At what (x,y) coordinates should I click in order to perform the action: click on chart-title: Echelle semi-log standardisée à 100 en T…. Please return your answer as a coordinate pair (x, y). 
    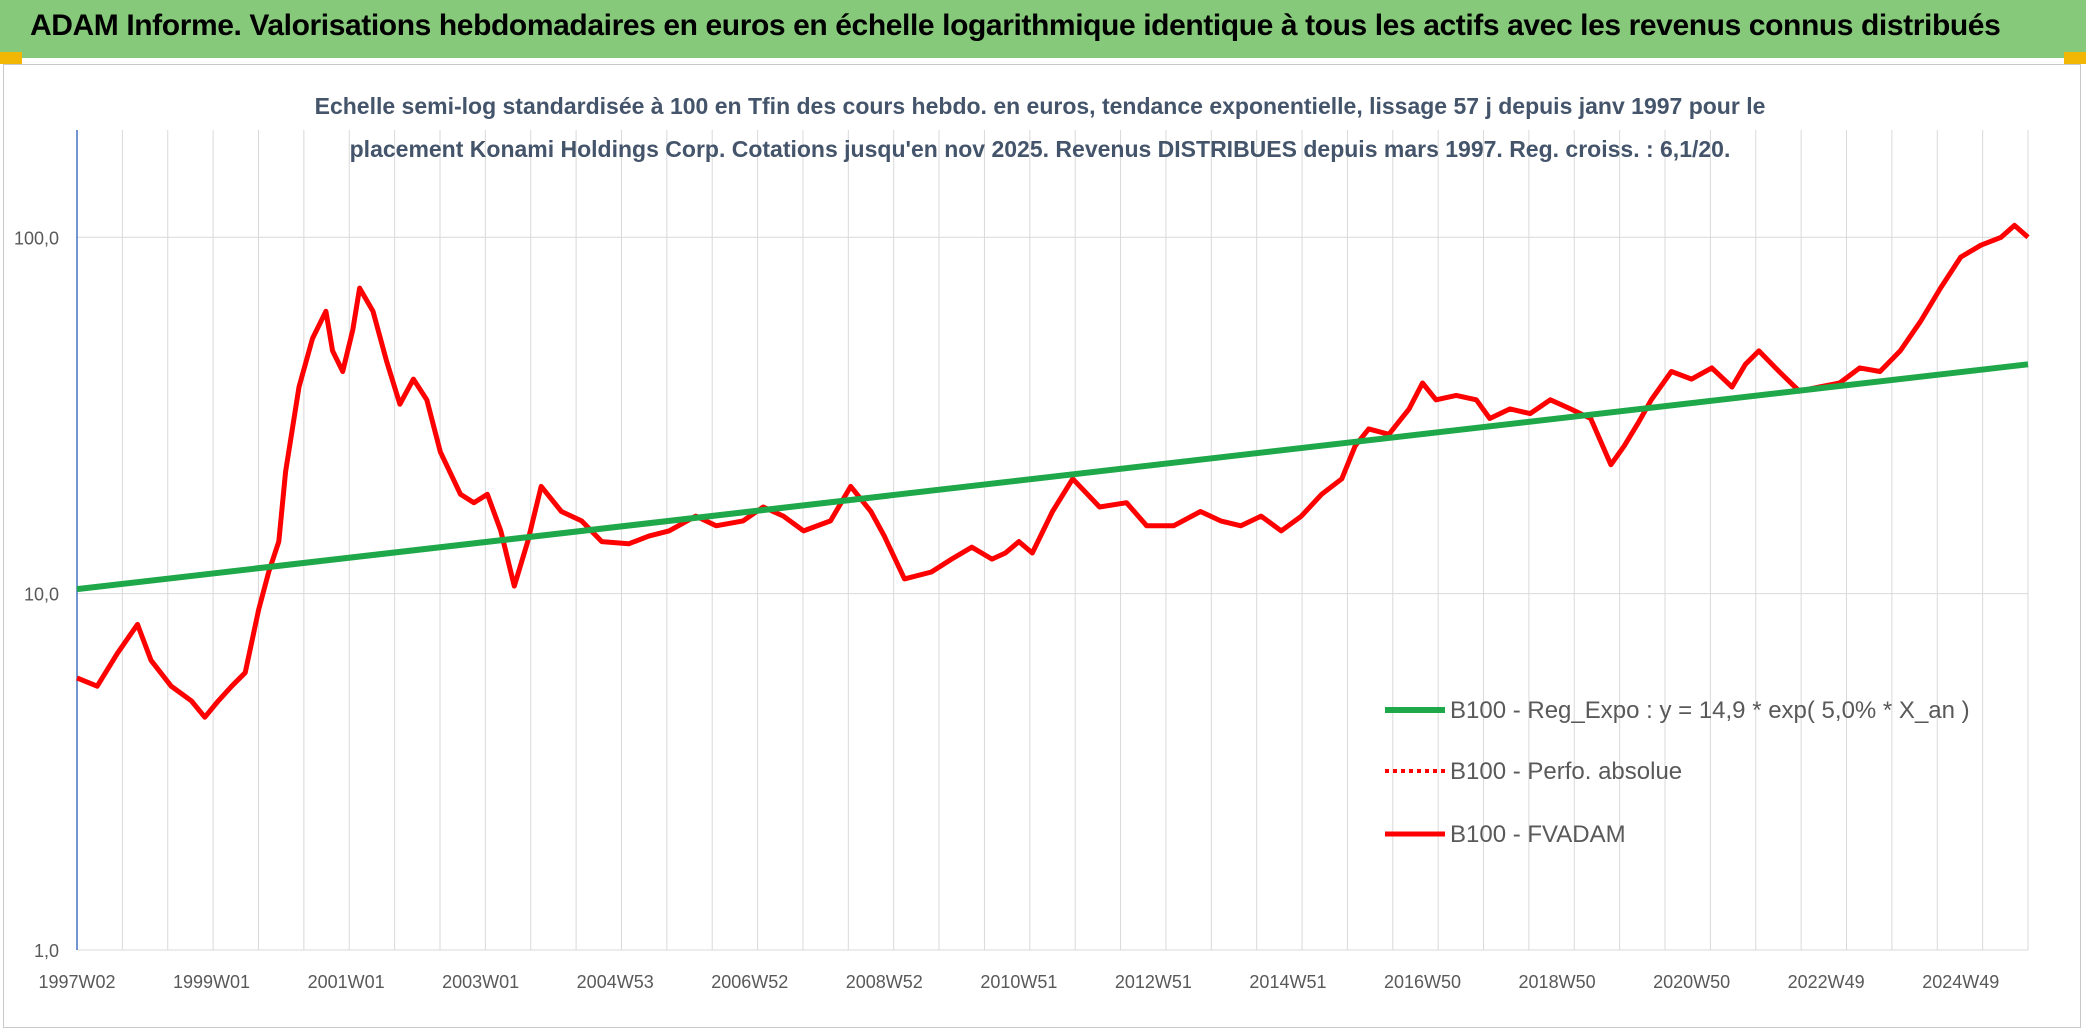
    Looking at the image, I should click on (1040, 127).